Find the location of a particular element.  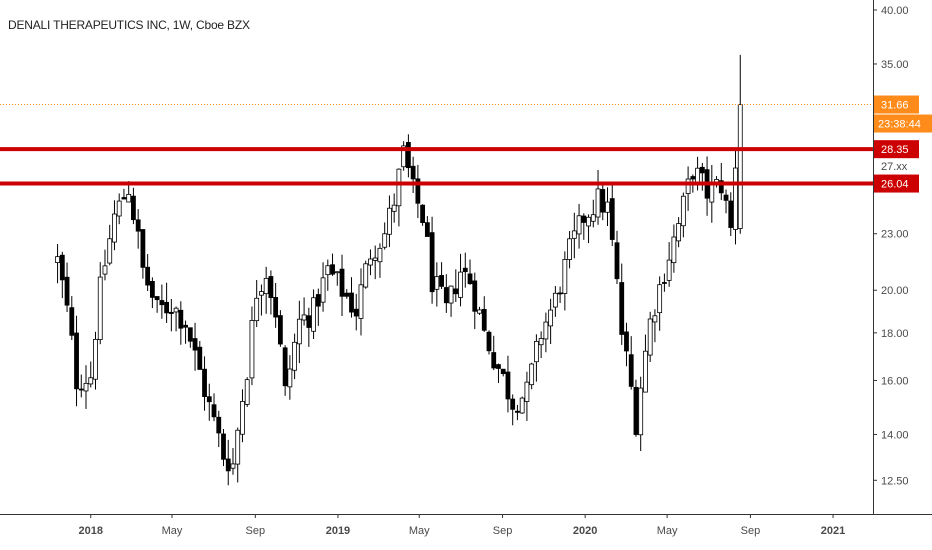

price-tick-label: 40.00 is located at coordinates (895, 11).